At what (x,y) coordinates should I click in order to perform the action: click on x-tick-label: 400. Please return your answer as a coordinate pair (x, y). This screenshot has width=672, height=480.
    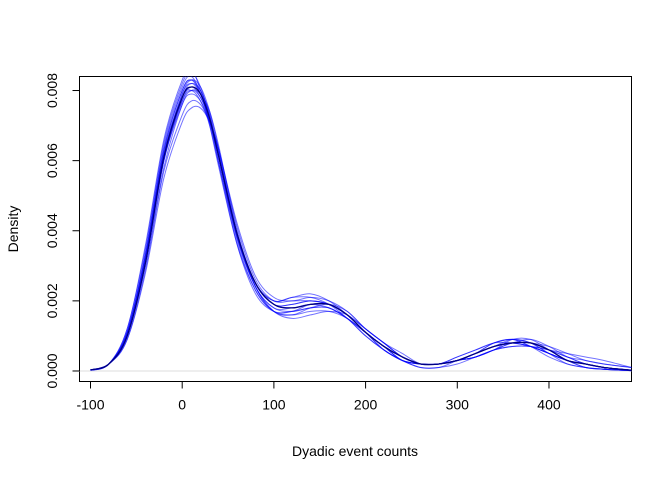
    Looking at the image, I should click on (549, 405).